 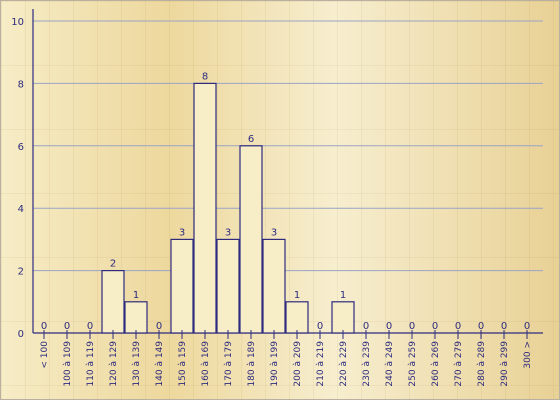 I want to click on x-tick-label: 230 à 239, so click(x=367, y=364).